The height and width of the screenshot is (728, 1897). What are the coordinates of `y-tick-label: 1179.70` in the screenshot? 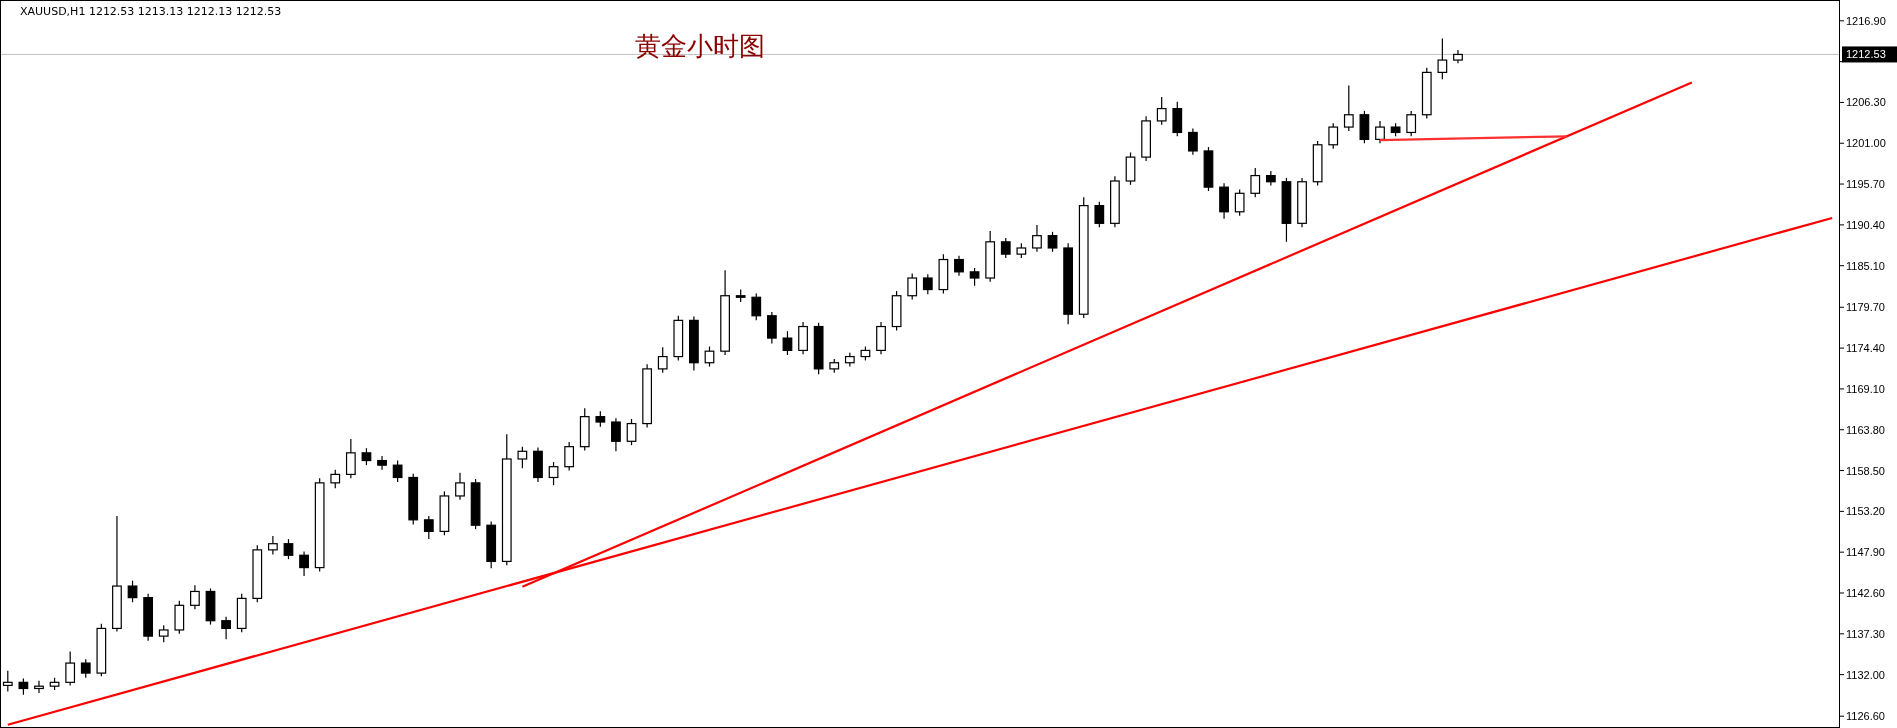 It's located at (1865, 307).